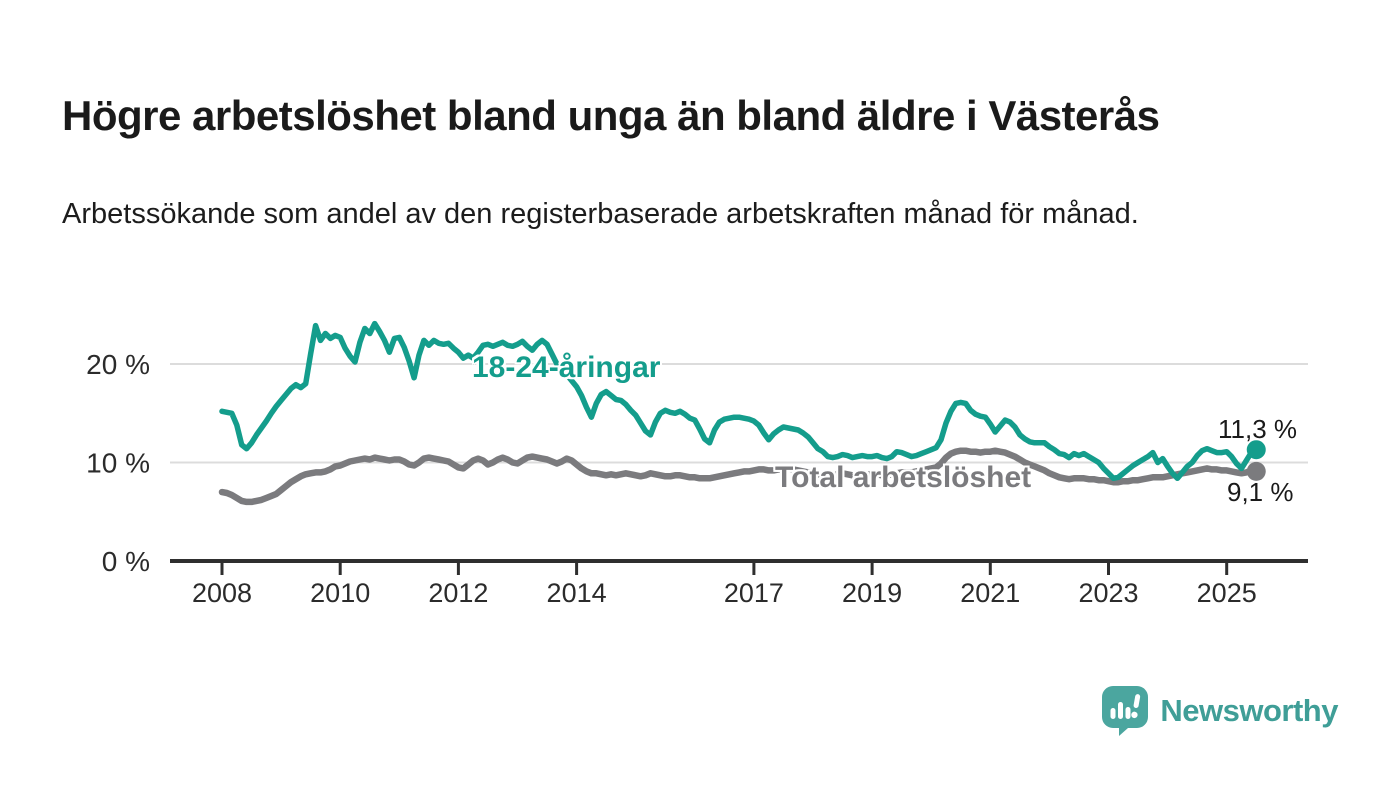 This screenshot has height=794, width=1400. I want to click on x-axis-tick-label: 2021, so click(990, 593).